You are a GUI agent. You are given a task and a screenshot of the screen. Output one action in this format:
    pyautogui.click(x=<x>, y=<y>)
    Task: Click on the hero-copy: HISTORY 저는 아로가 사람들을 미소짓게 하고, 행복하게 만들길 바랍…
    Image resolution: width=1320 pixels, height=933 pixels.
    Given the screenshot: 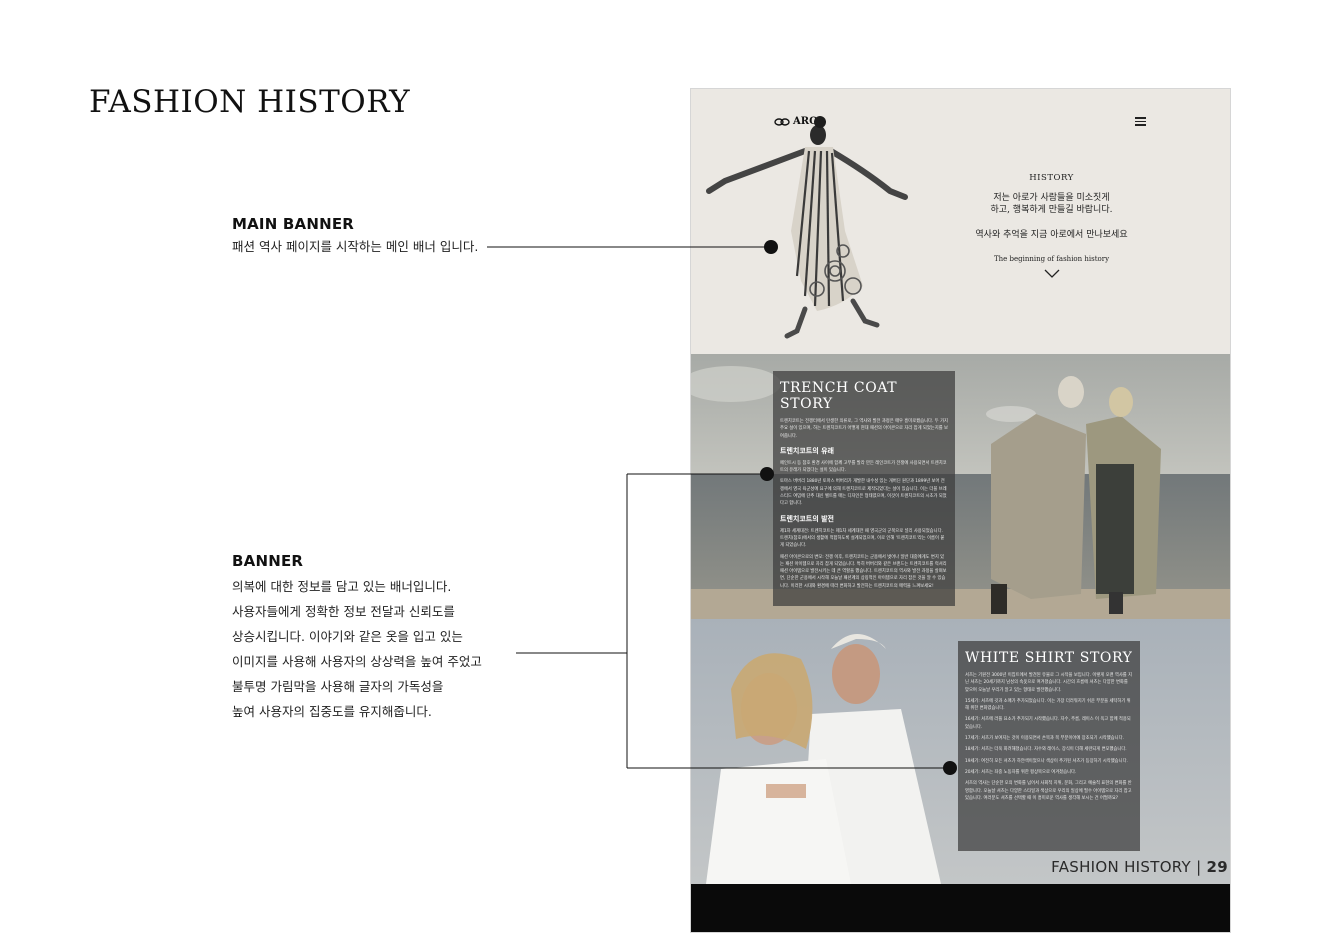 What is the action you would take?
    pyautogui.click(x=1051, y=227)
    